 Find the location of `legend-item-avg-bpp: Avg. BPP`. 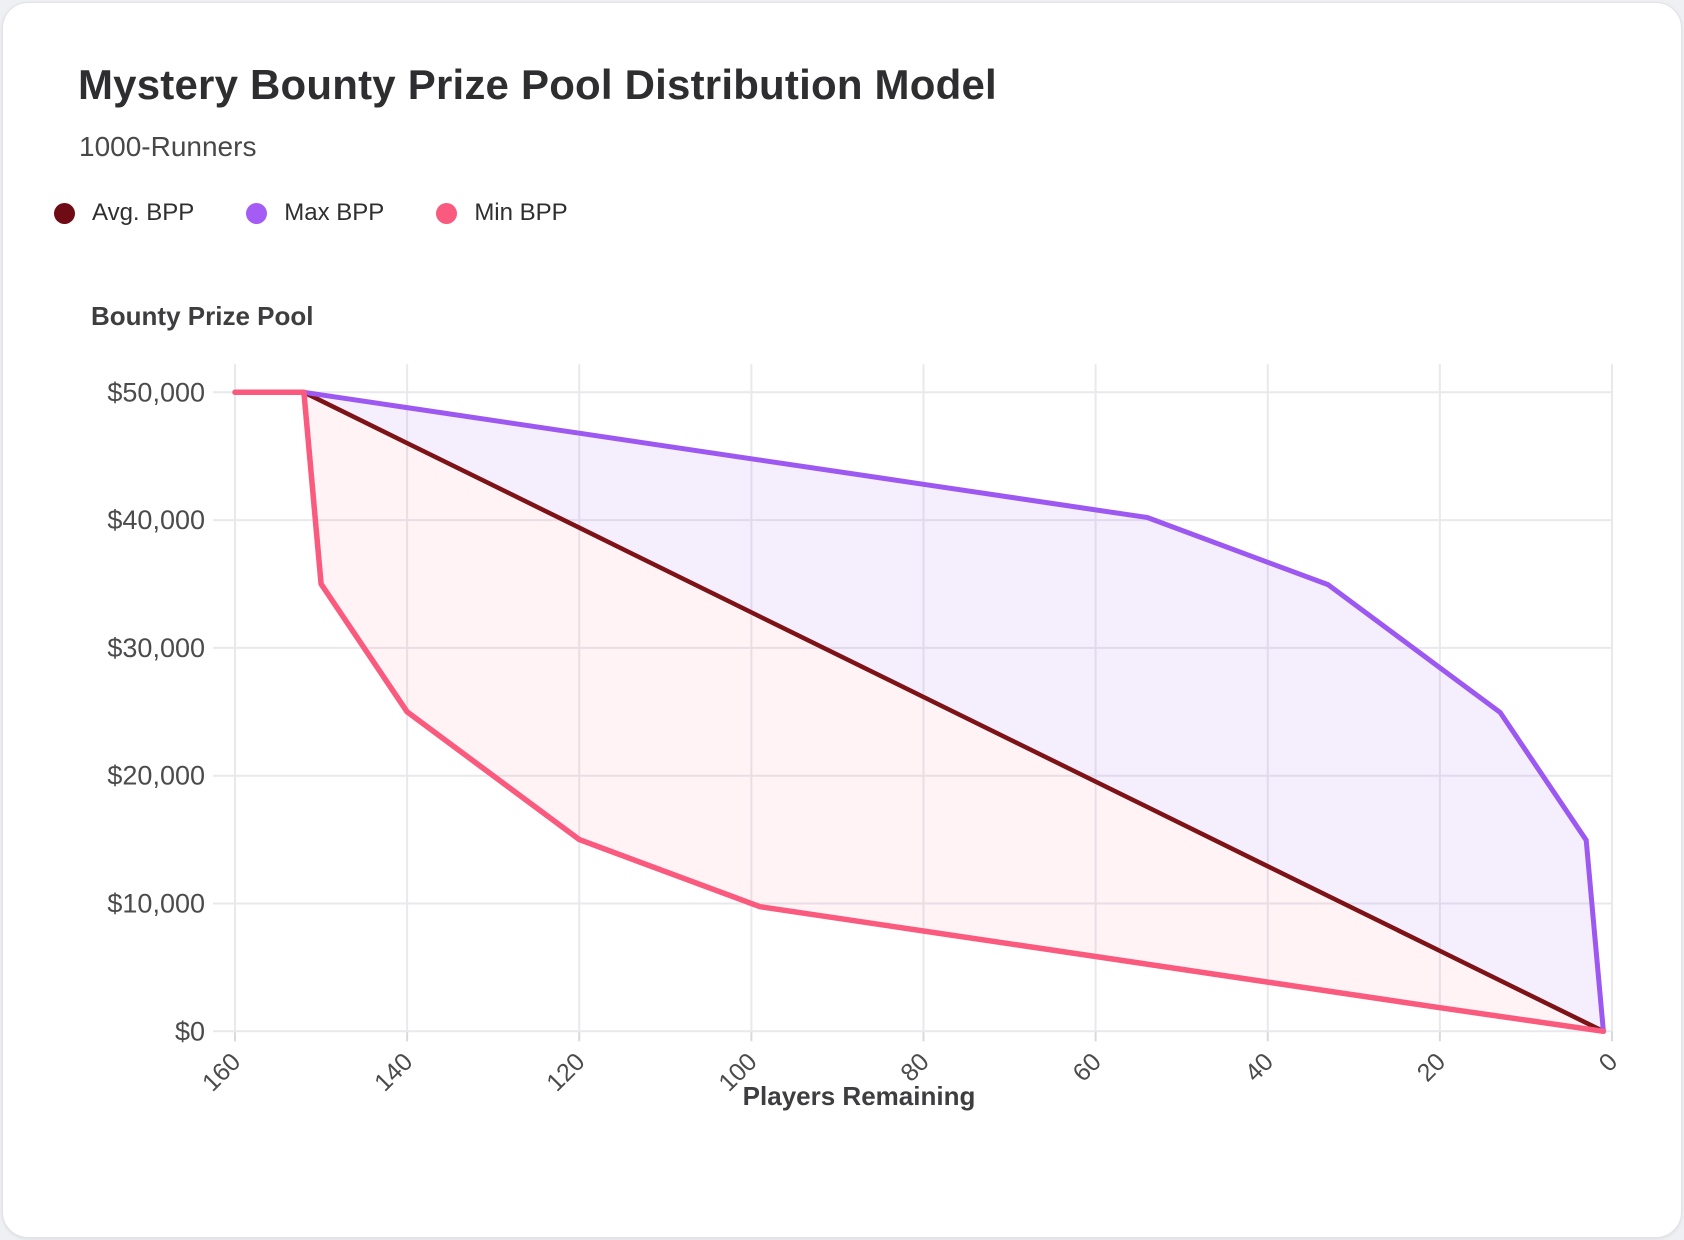

legend-item-avg-bpp: Avg. BPP is located at coordinates (124, 213).